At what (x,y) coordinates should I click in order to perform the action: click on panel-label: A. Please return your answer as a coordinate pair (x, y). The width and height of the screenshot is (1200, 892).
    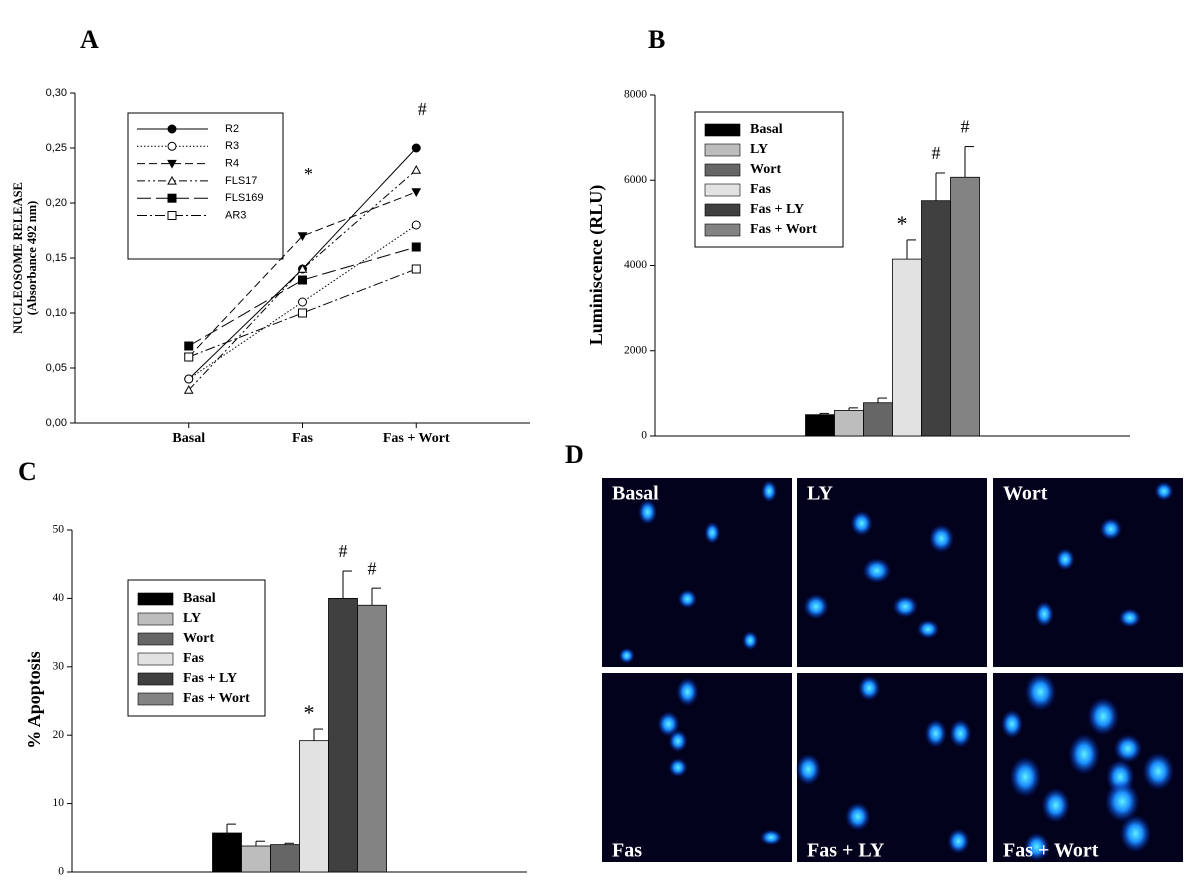
    Looking at the image, I should click on (89, 39).